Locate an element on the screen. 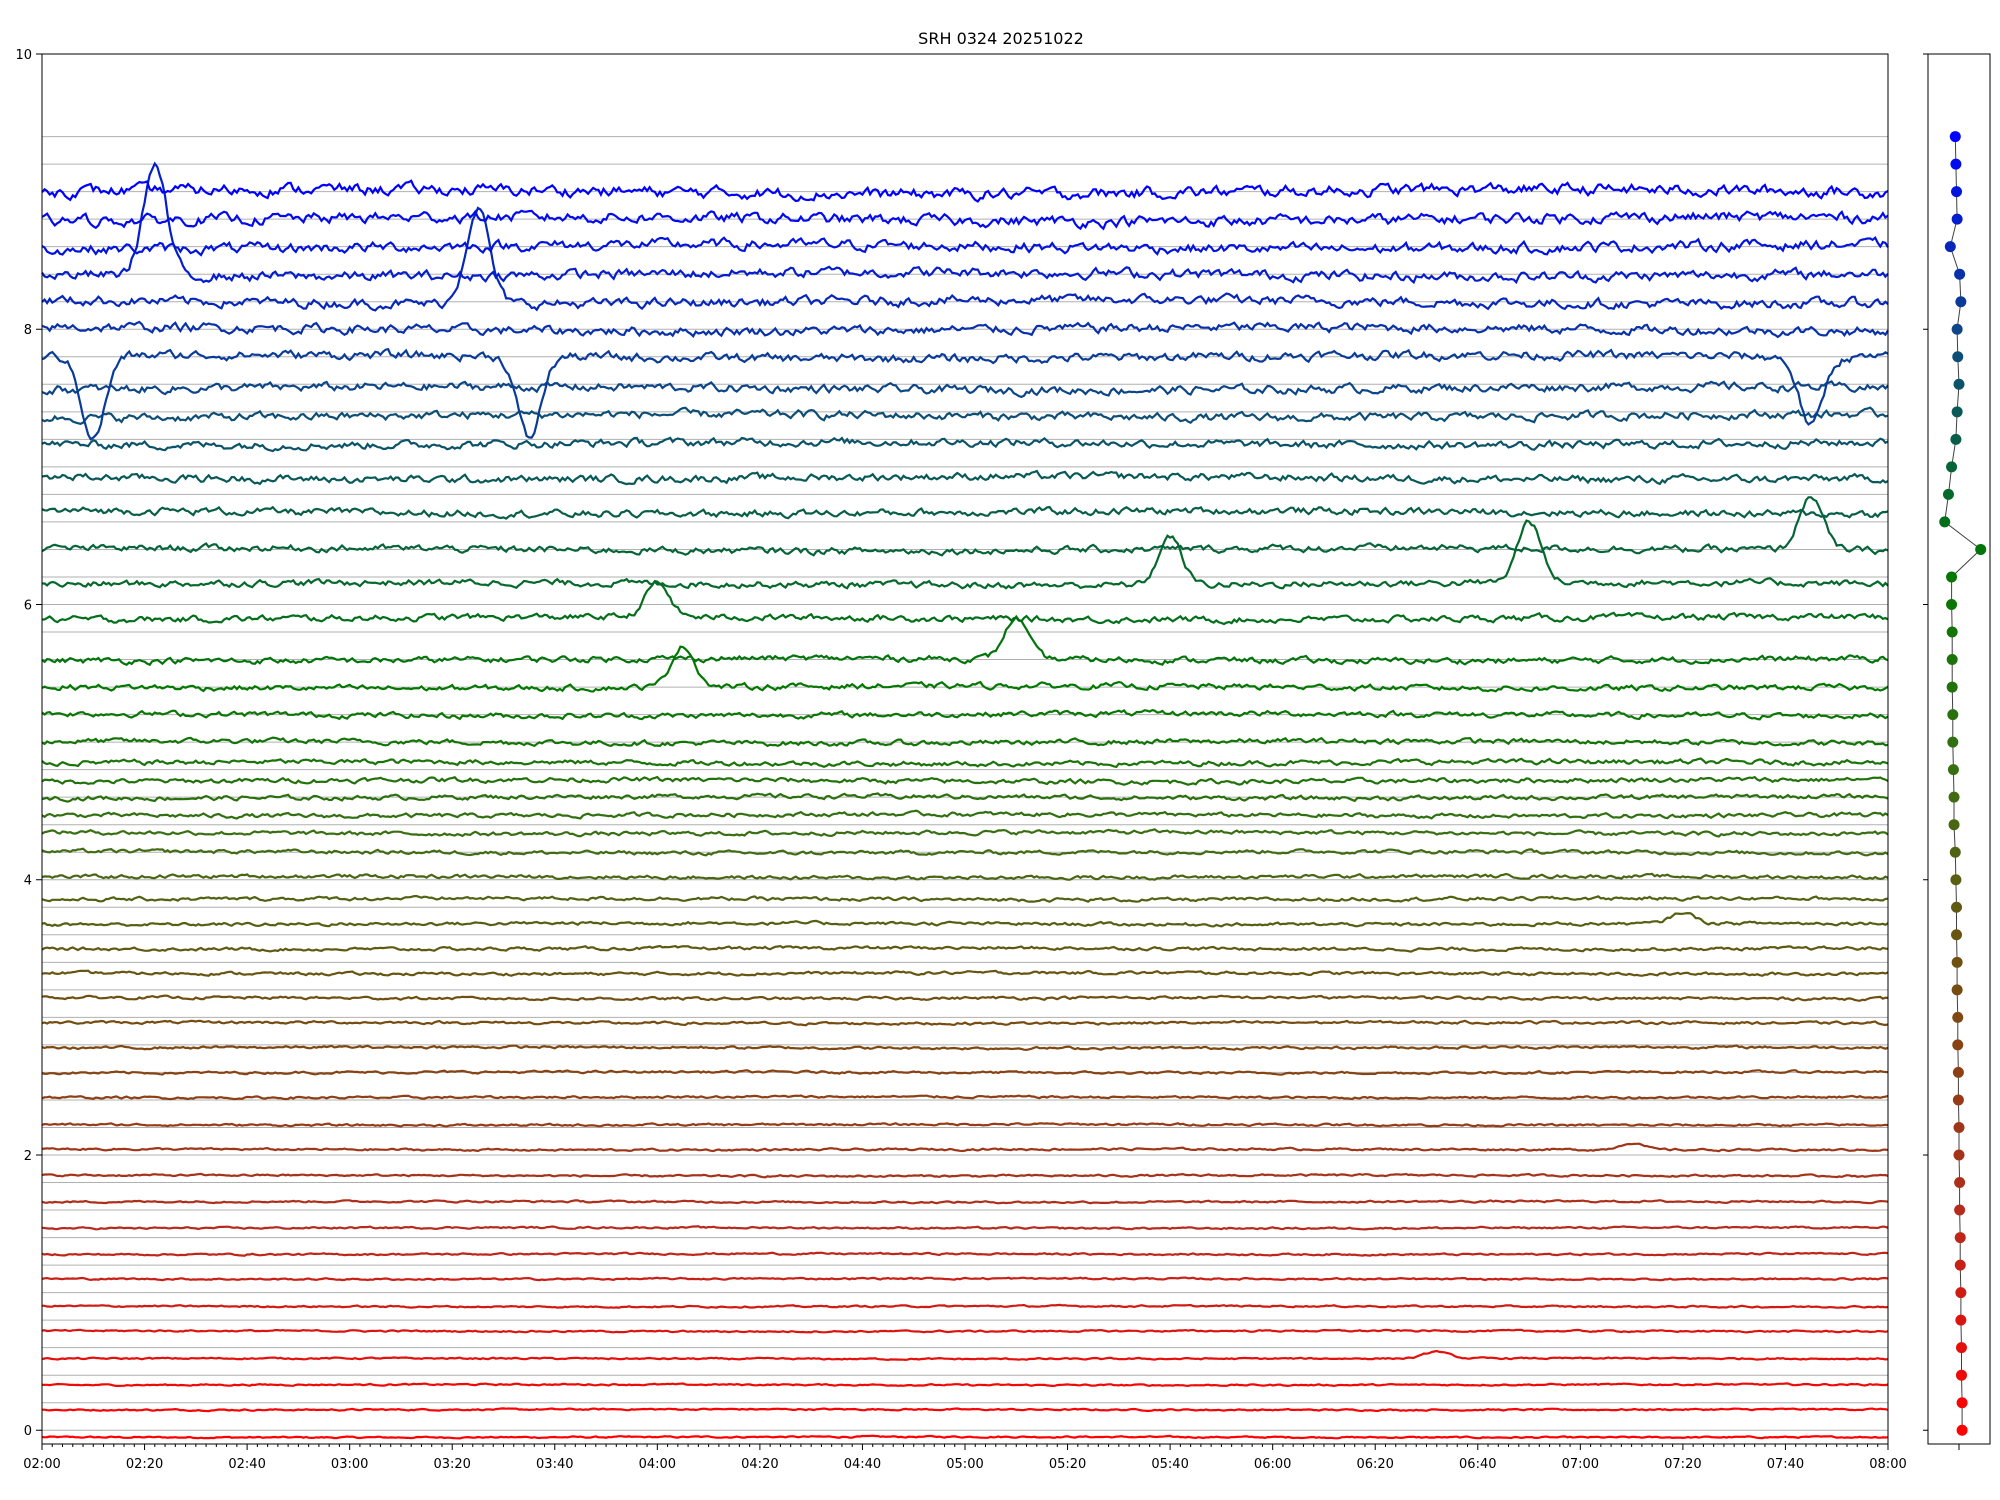  x-tick-label: 06:20 is located at coordinates (1374, 1464).